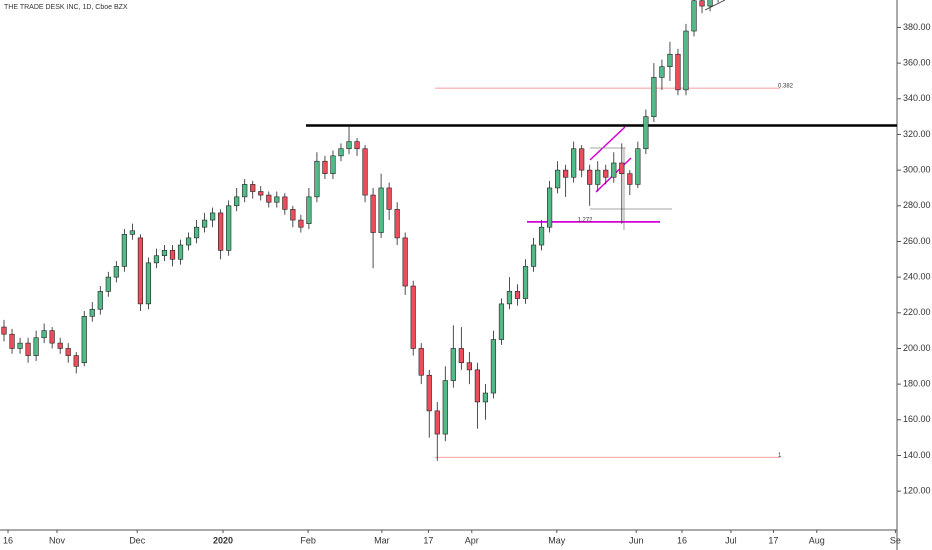 Image resolution: width=932 pixels, height=550 pixels. Describe the element at coordinates (917, 384) in the screenshot. I see `y-tick-label: 180.00` at that location.